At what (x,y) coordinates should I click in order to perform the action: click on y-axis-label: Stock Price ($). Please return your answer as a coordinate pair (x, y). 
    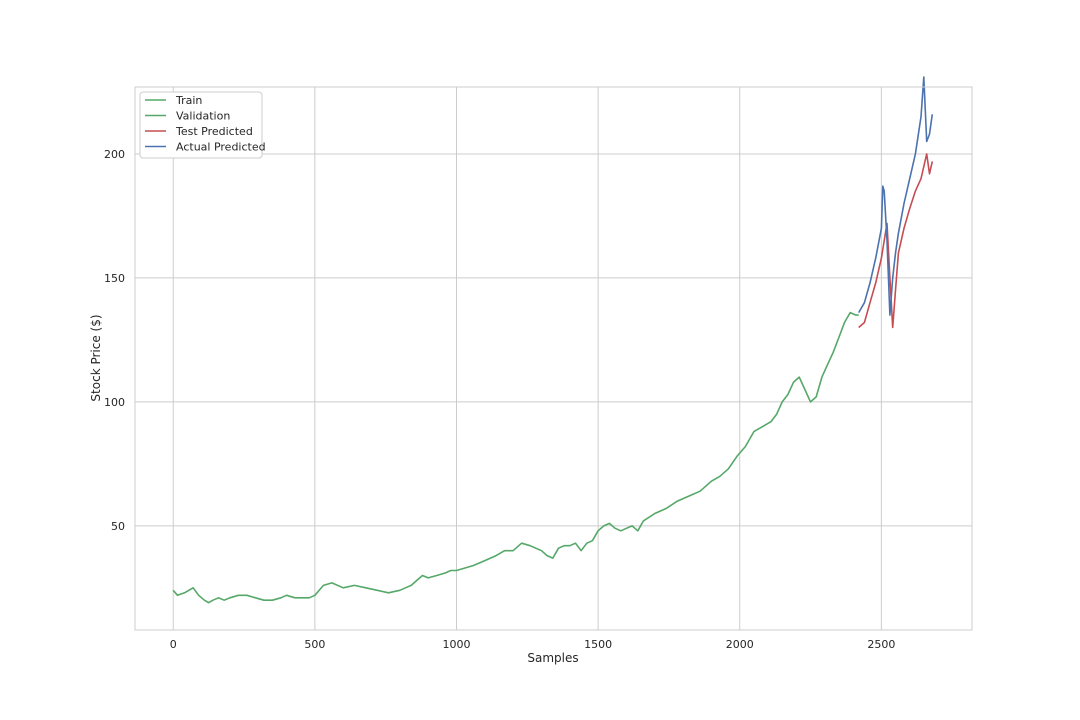
    Looking at the image, I should click on (96, 357).